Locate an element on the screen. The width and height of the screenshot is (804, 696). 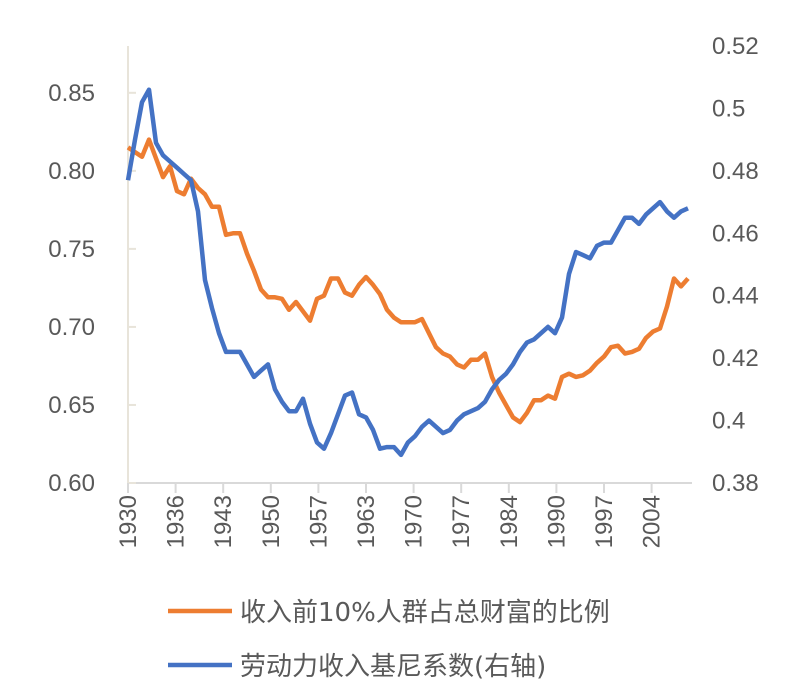
x-axis-tick-label: 2004 is located at coordinates (652, 521).